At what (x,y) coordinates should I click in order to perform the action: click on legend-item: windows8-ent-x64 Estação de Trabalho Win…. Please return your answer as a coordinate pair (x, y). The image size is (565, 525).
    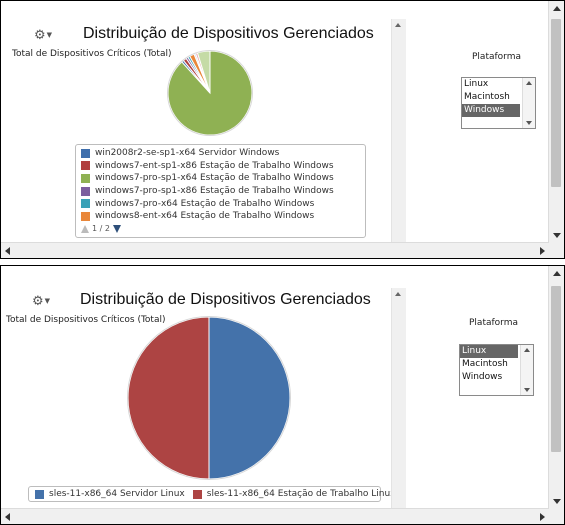
    Looking at the image, I should click on (223, 216).